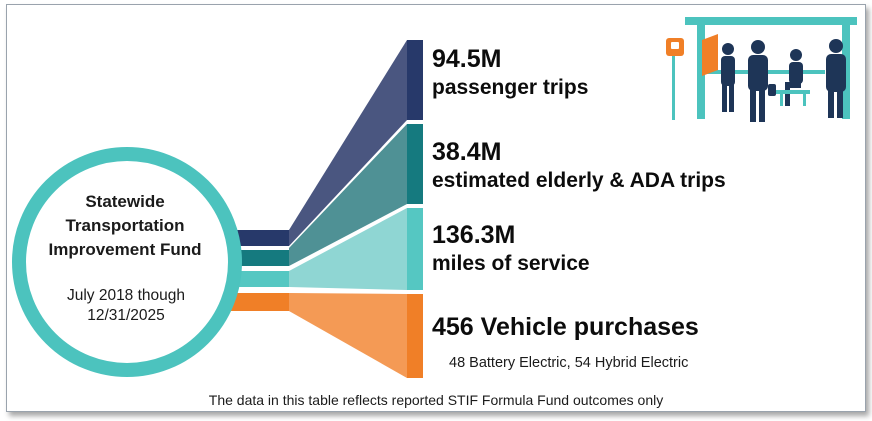 The height and width of the screenshot is (421, 872). I want to click on funnel-segment-passenger-trips, so click(348, 143).